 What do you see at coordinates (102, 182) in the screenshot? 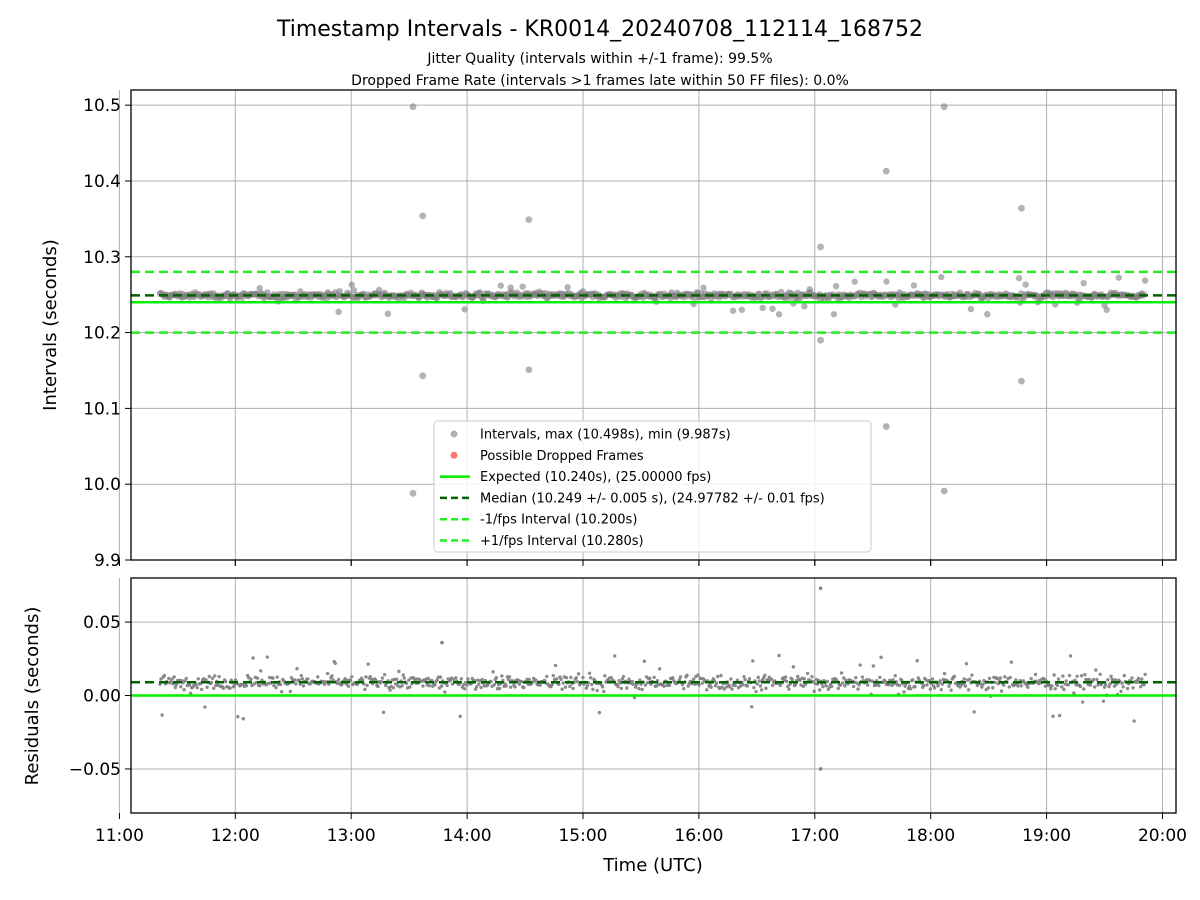
I see `y-tick-label: 10.4` at bounding box center [102, 182].